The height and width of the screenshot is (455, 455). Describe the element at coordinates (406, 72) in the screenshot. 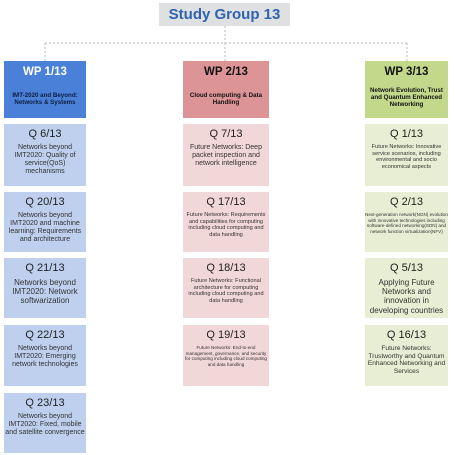

I see `wp-number: WP 3/13` at that location.